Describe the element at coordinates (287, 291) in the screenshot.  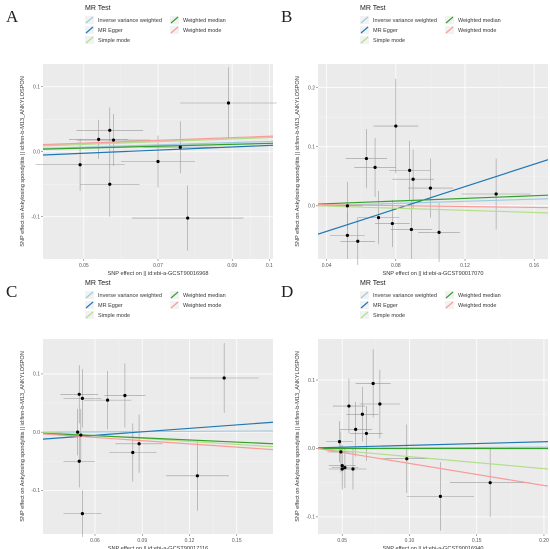
I see `panel-letter: D` at that location.